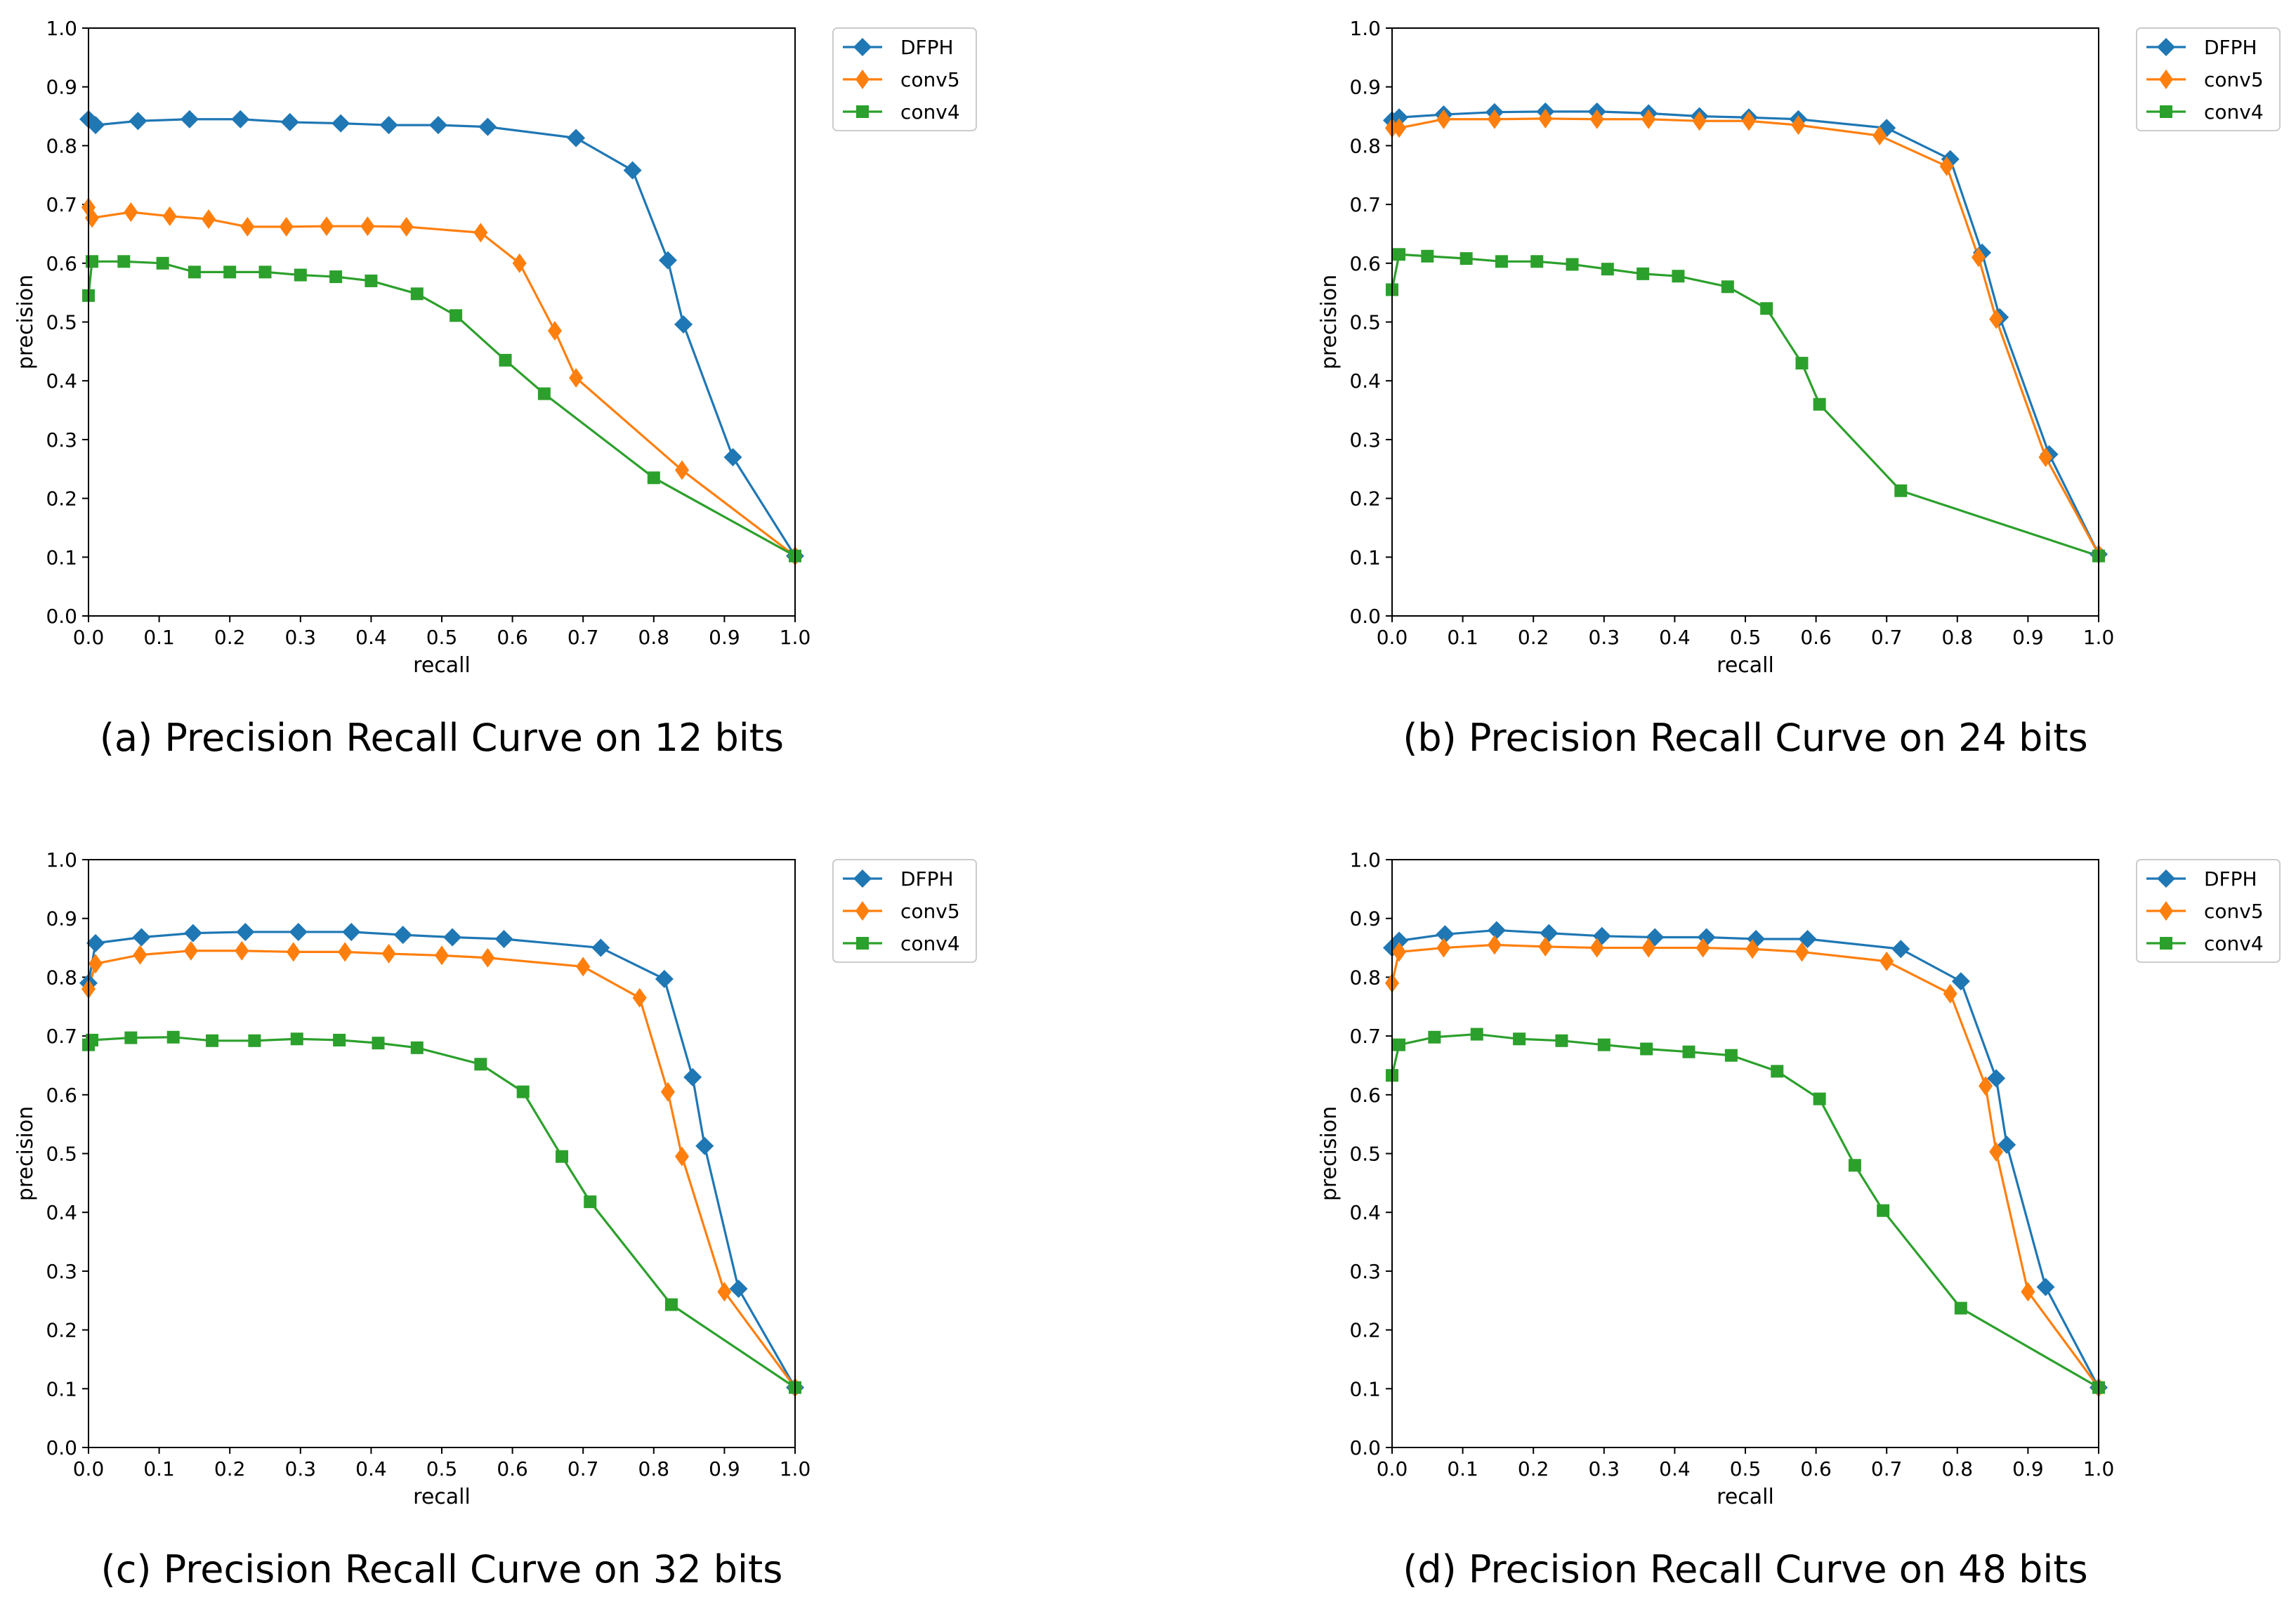  What do you see at coordinates (1365, 263) in the screenshot?
I see `y-tick-label: 0.6` at bounding box center [1365, 263].